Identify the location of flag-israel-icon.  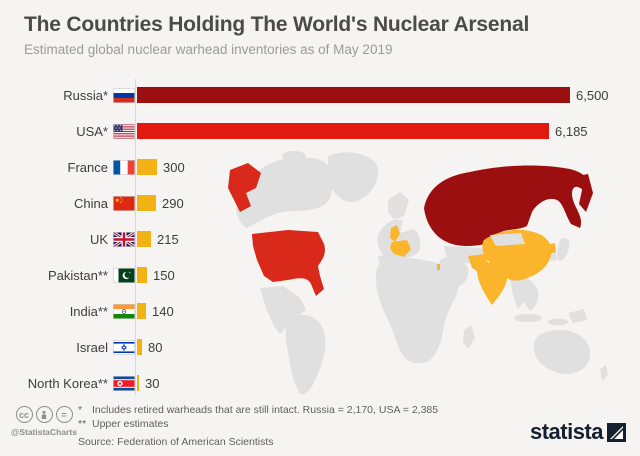
(124, 347).